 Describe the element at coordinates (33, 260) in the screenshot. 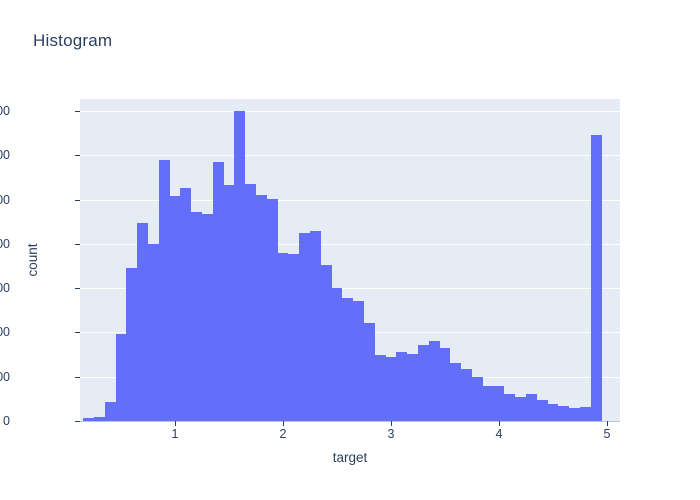

I see `y-axis-title: count` at that location.